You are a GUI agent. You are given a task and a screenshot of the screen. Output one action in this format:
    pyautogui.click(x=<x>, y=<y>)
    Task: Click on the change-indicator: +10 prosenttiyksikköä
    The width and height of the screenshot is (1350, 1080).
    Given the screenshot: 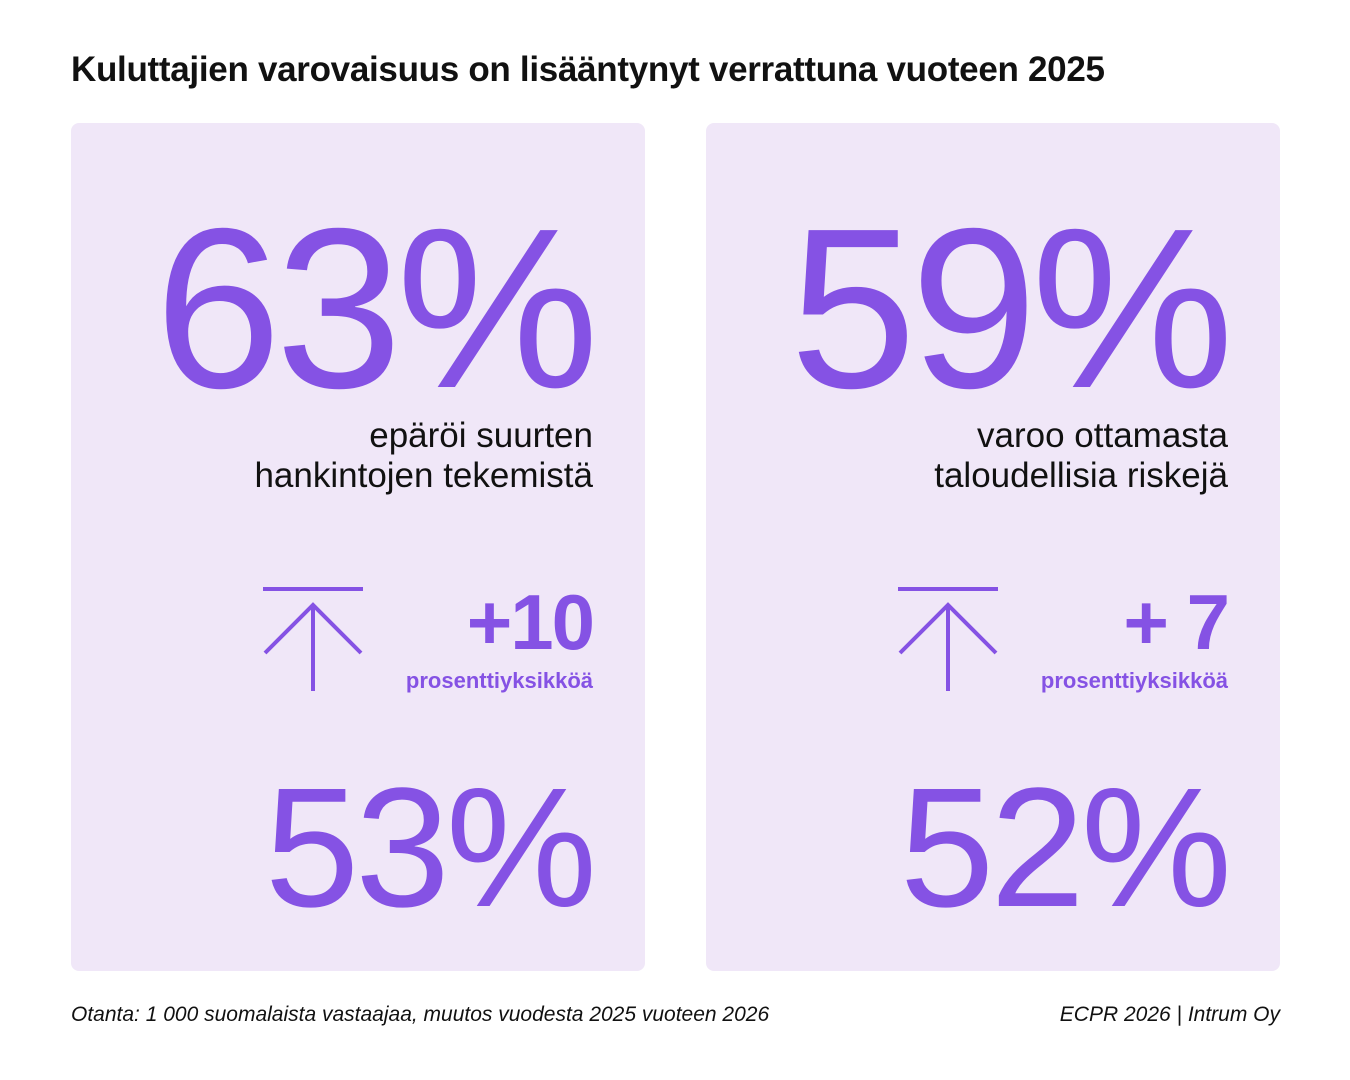 What is the action you would take?
    pyautogui.click(x=358, y=643)
    